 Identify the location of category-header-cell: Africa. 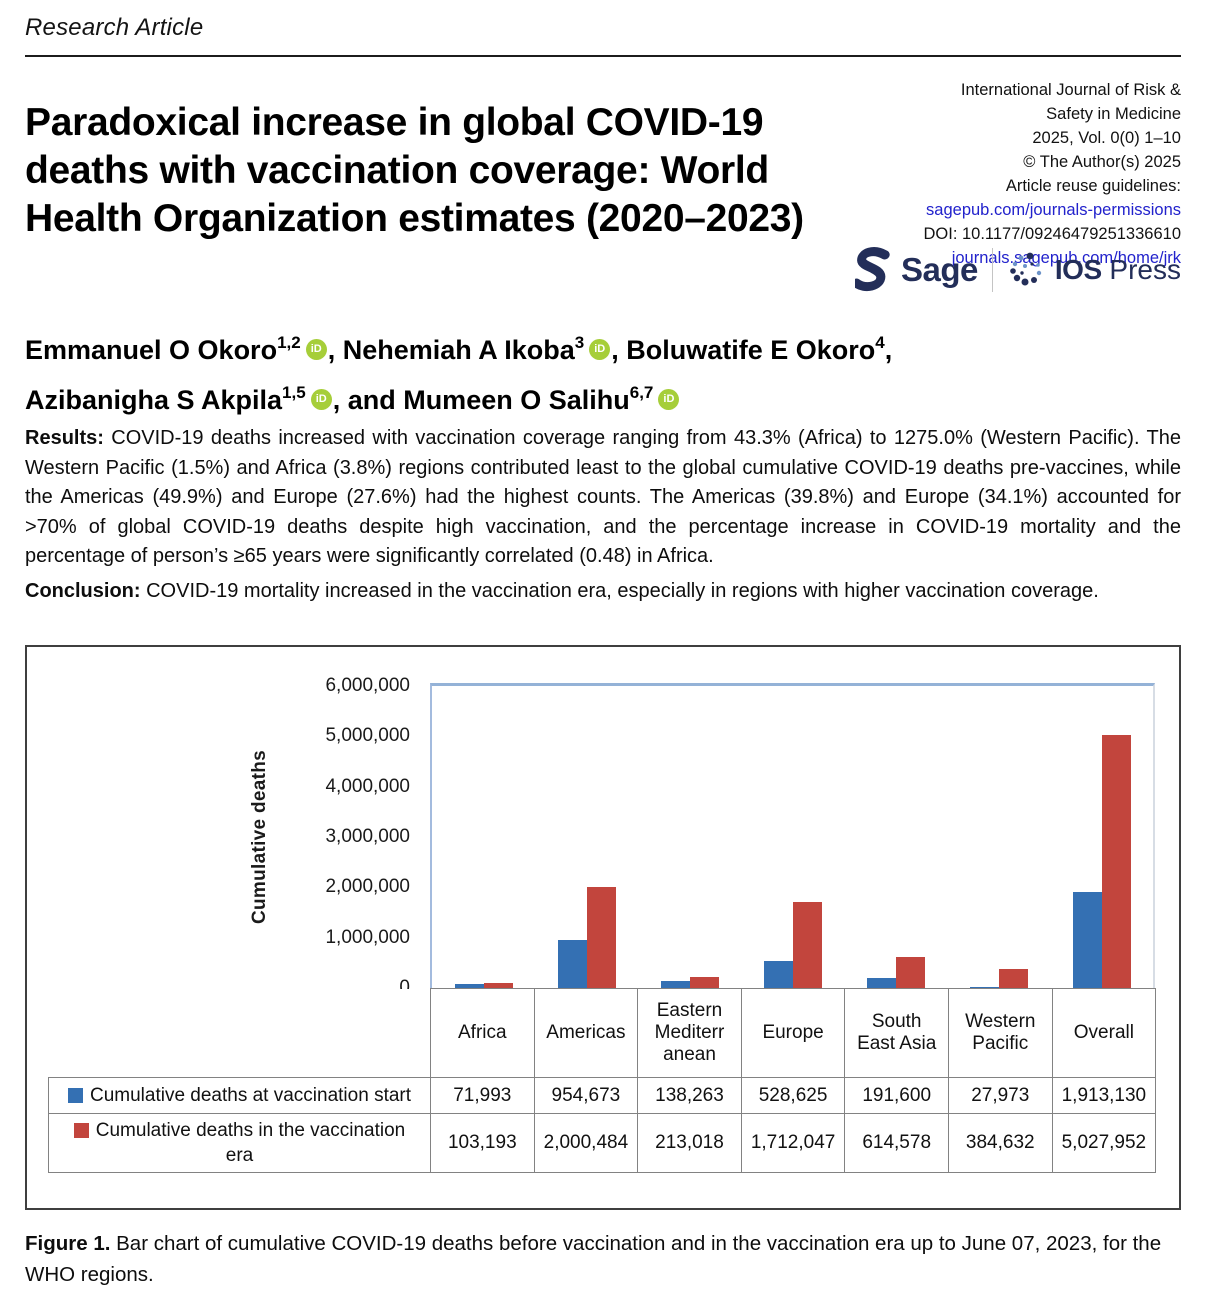
(482, 1033).